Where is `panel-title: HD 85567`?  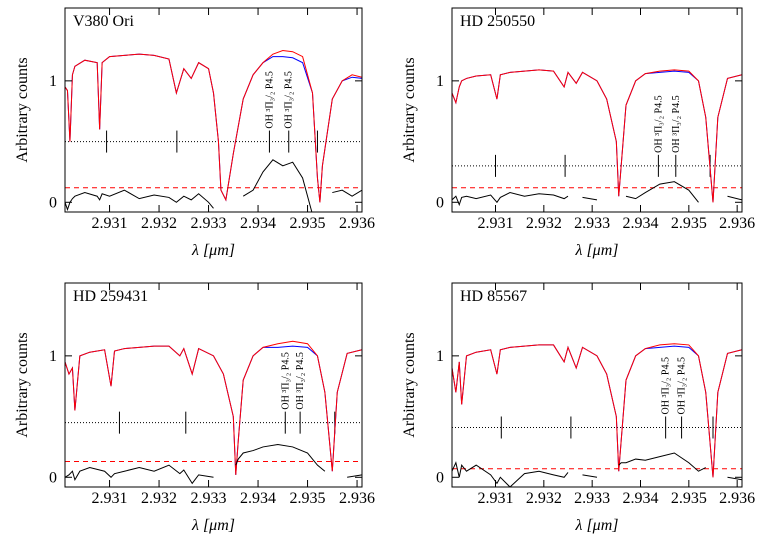
panel-title: HD 85567 is located at coordinates (493, 296).